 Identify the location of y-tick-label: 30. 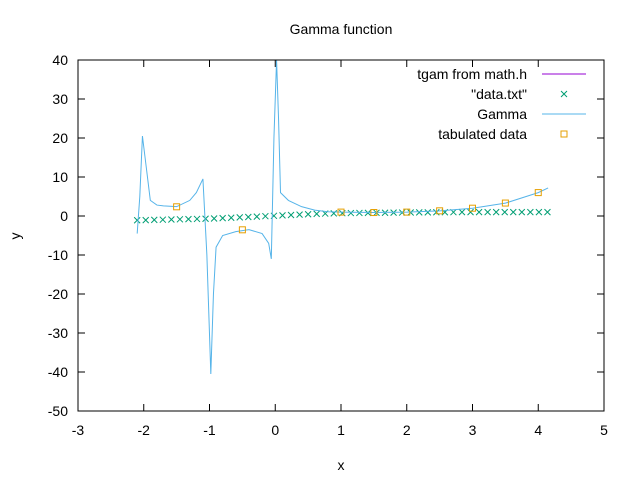
(60, 99).